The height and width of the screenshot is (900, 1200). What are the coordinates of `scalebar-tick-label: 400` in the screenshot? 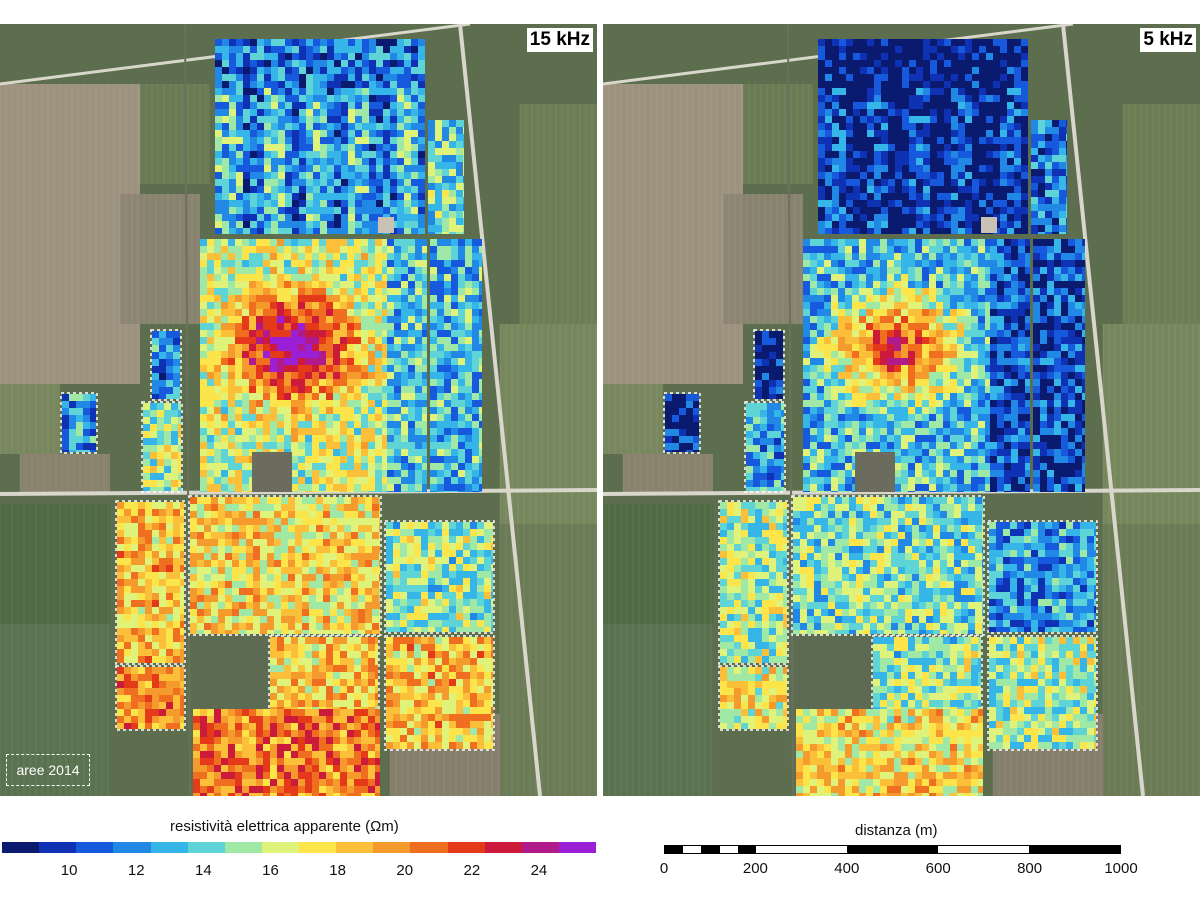 It's located at (847, 868).